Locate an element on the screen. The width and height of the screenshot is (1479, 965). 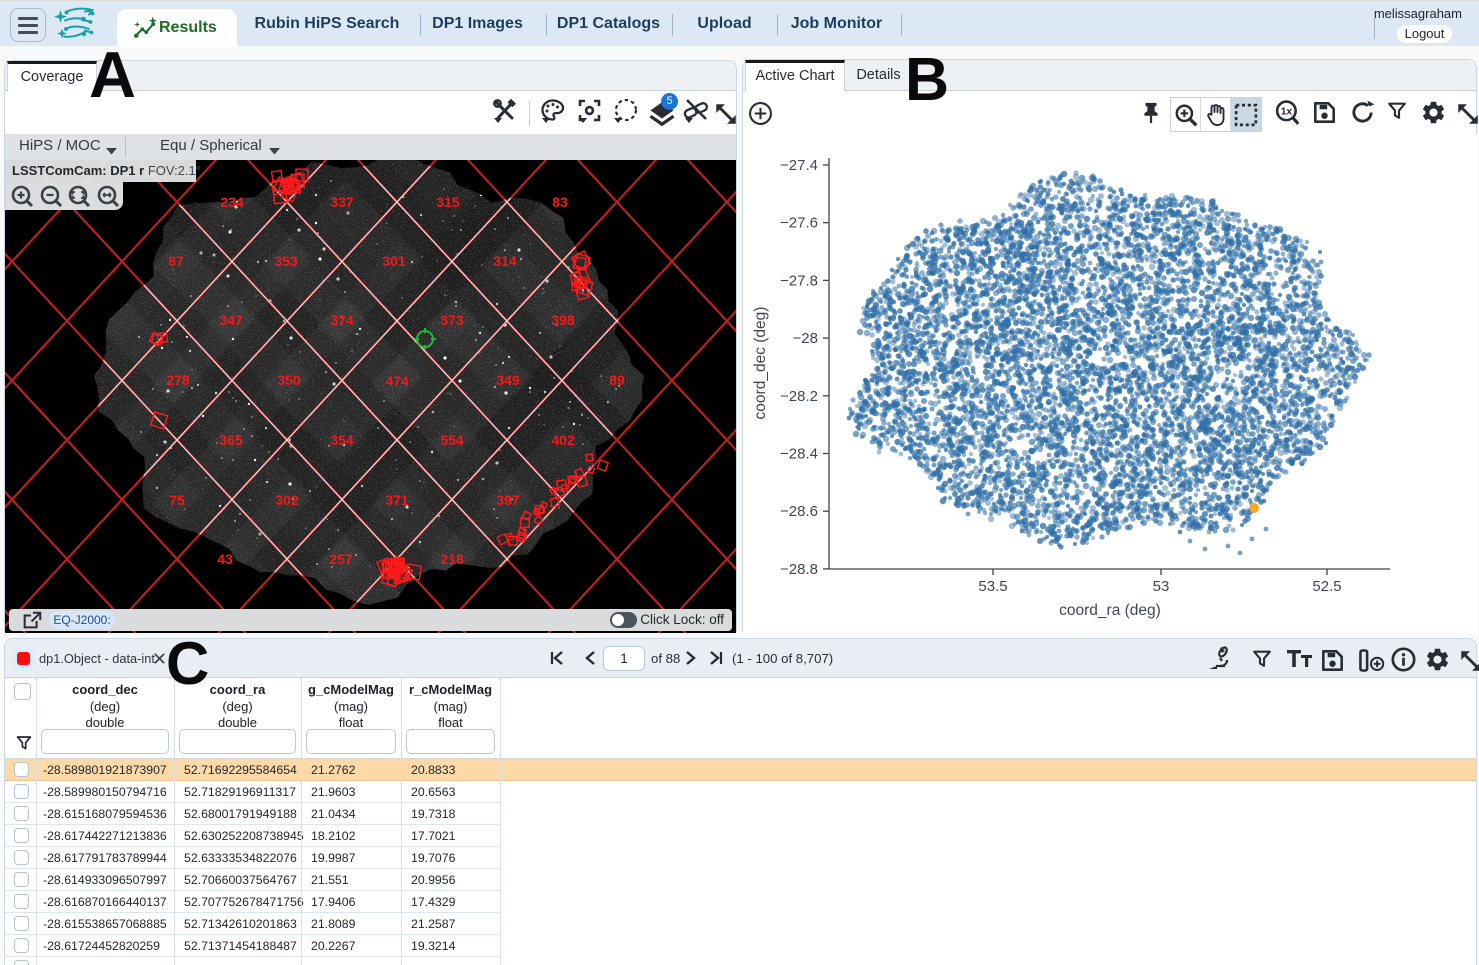
svg-text: 373 is located at coordinates (452, 320).